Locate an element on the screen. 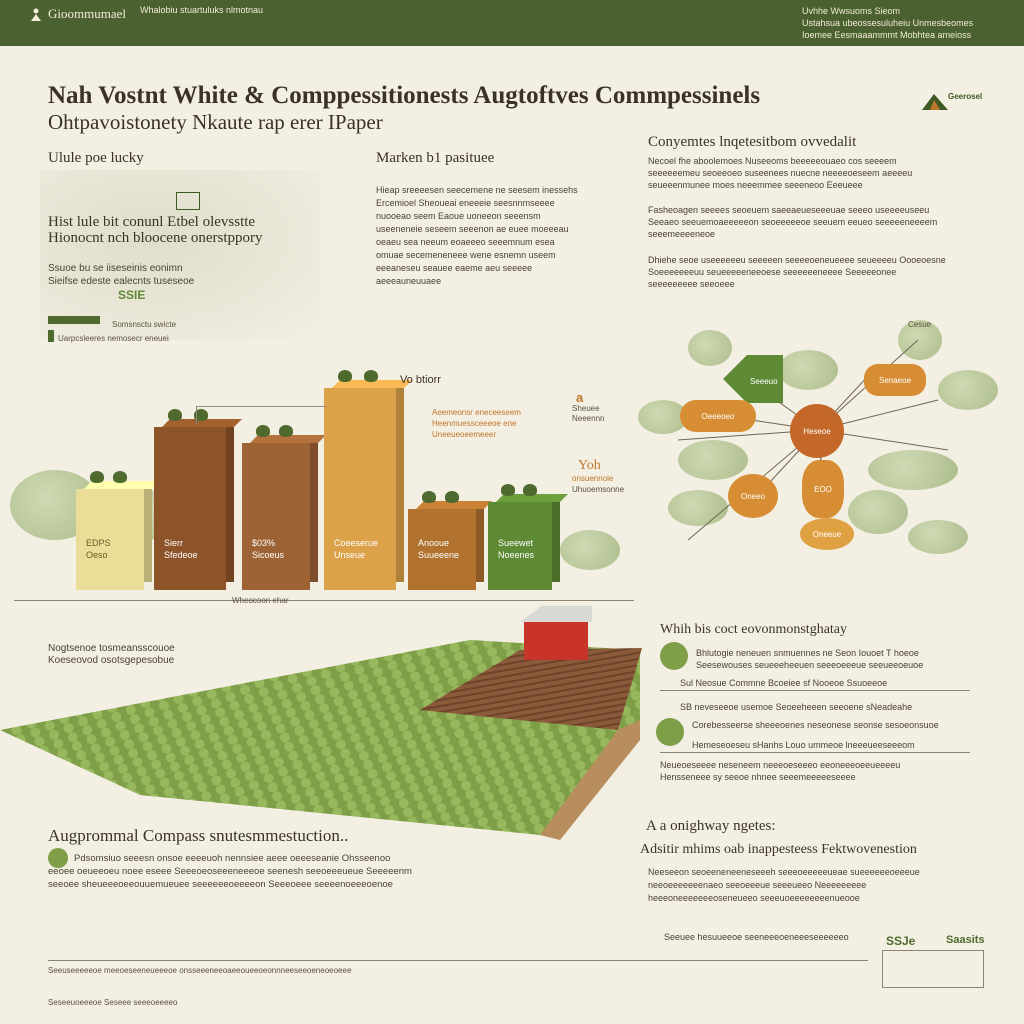 The height and width of the screenshot is (1024, 1024). brand-name: Gioommumael is located at coordinates (87, 13).